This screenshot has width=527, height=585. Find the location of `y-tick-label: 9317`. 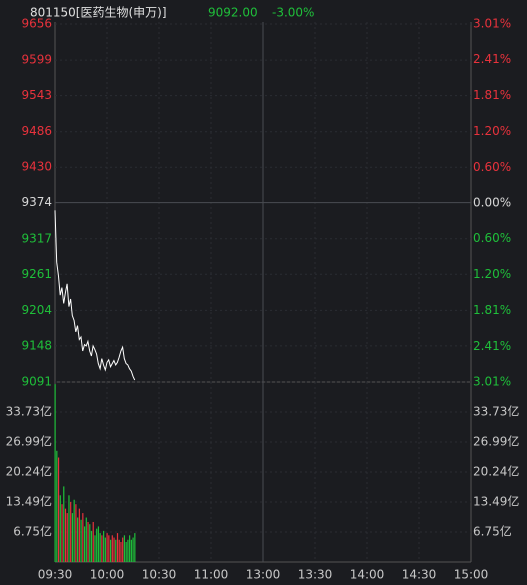

y-tick-label: 9317 is located at coordinates (36, 238).